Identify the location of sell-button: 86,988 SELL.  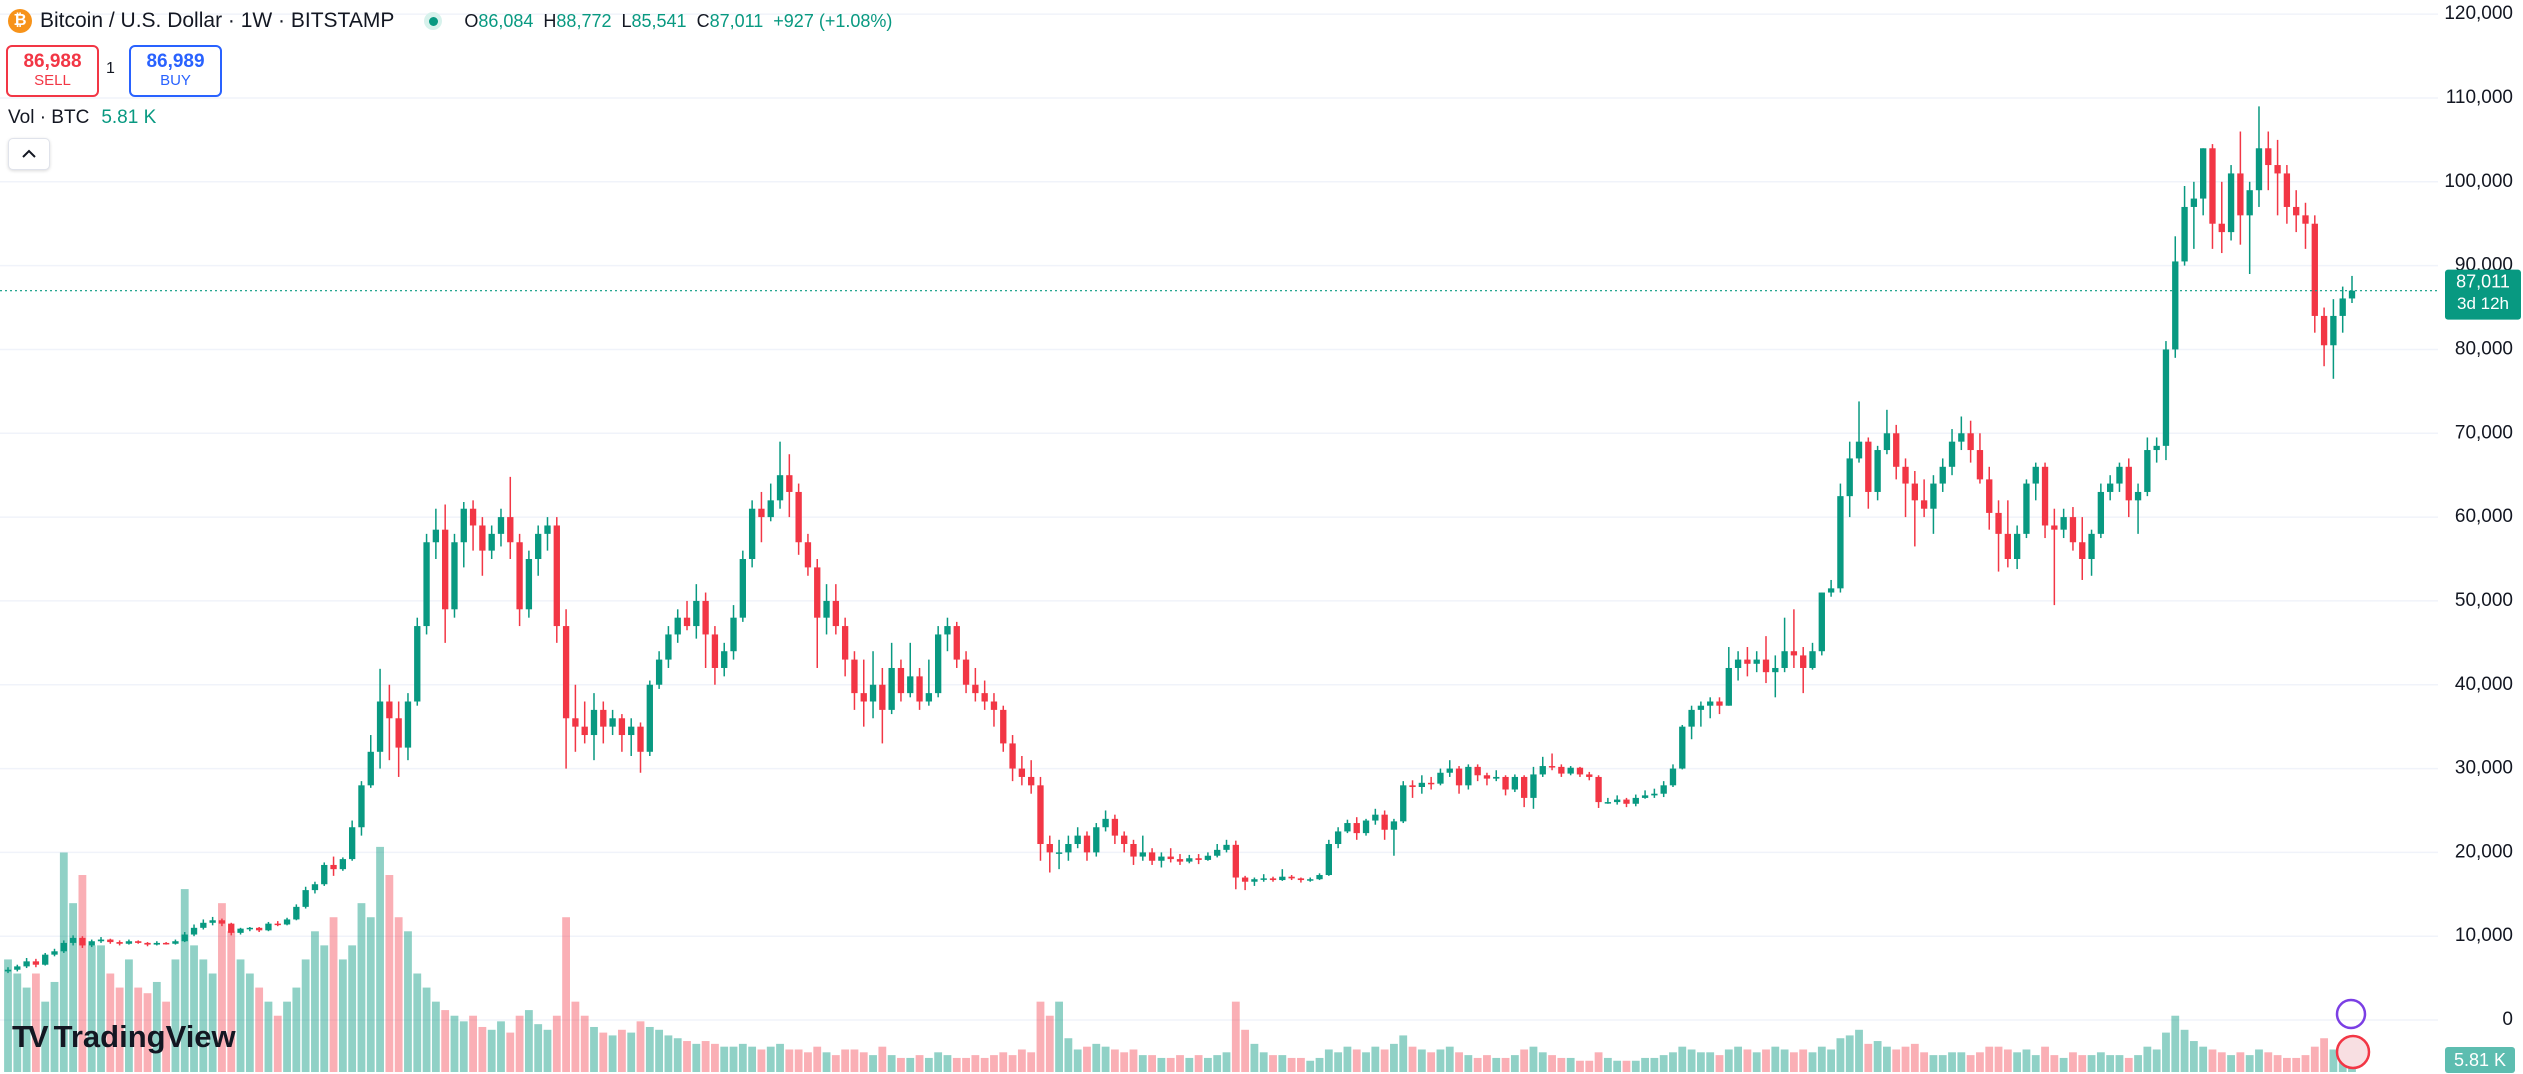
(52, 71).